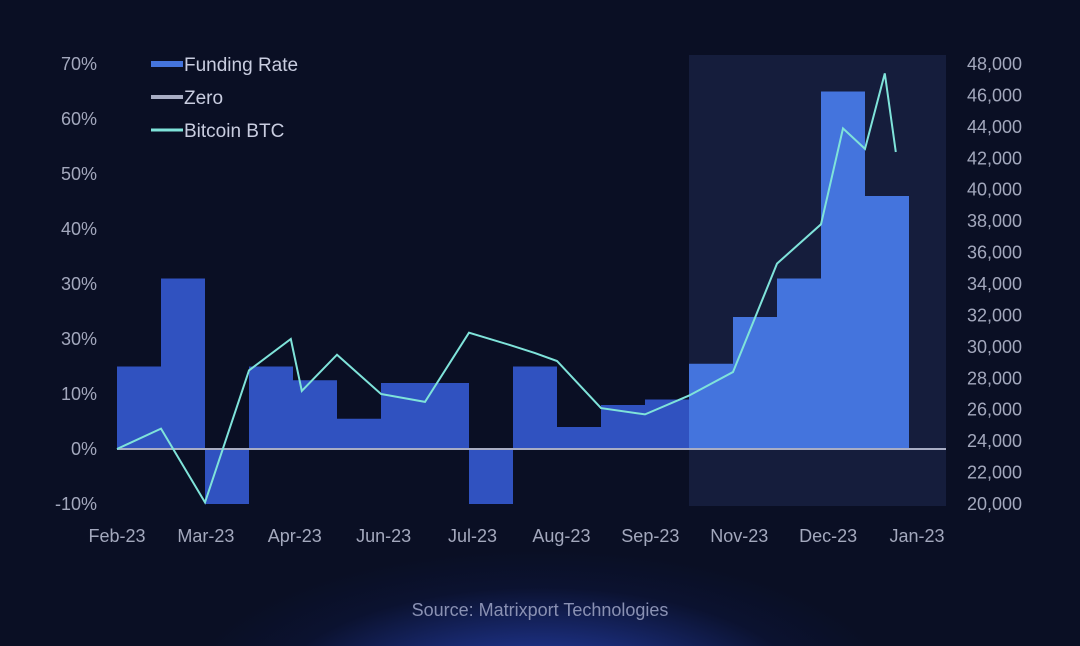 The height and width of the screenshot is (646, 1080). What do you see at coordinates (167, 130) in the screenshot?
I see `legend-swatch-bitcoin-btc` at bounding box center [167, 130].